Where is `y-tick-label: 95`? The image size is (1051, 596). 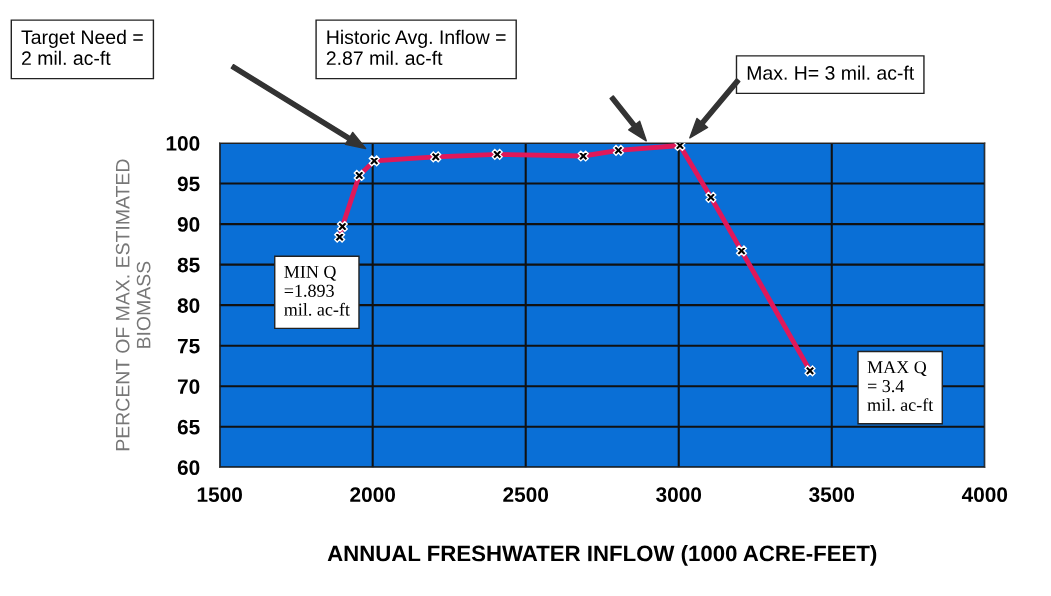
y-tick-label: 95 is located at coordinates (188, 184).